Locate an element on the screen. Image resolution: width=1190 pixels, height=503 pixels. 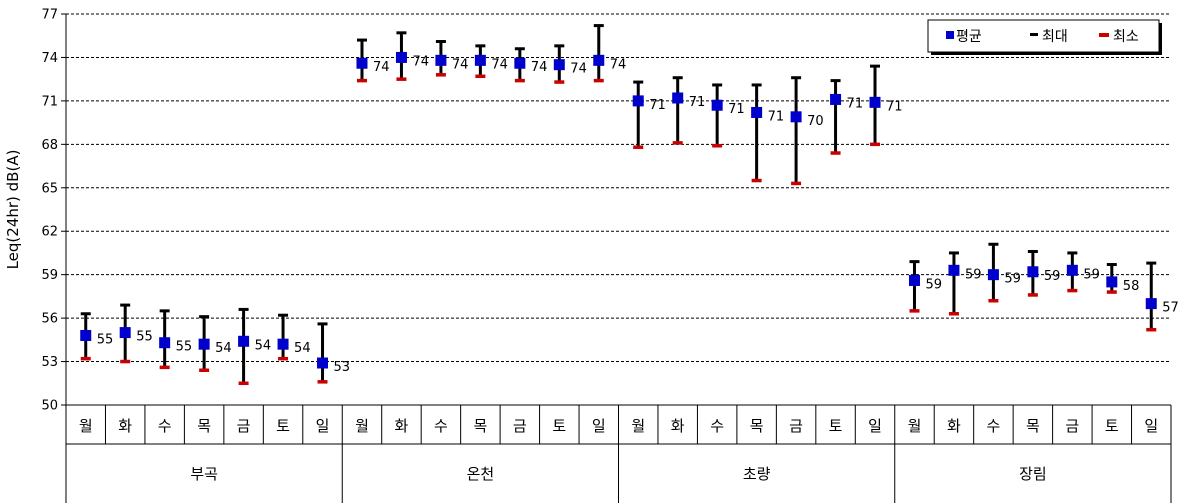
legend-shadow-right is located at coordinates (1160, 39).